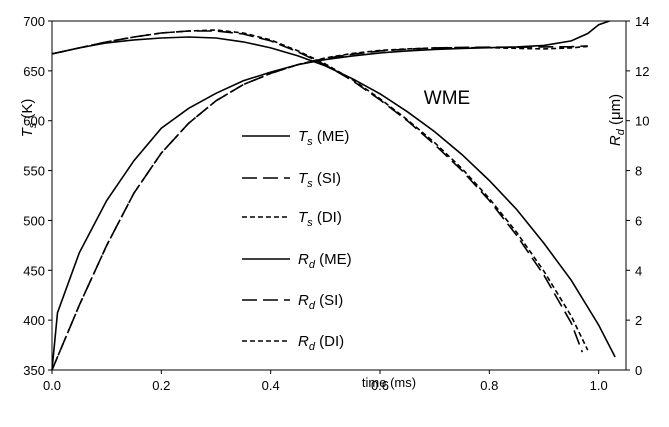 Image resolution: width=669 pixels, height=427 pixels. Describe the element at coordinates (34, 21) in the screenshot. I see `y-left-tick-label: 700` at that location.